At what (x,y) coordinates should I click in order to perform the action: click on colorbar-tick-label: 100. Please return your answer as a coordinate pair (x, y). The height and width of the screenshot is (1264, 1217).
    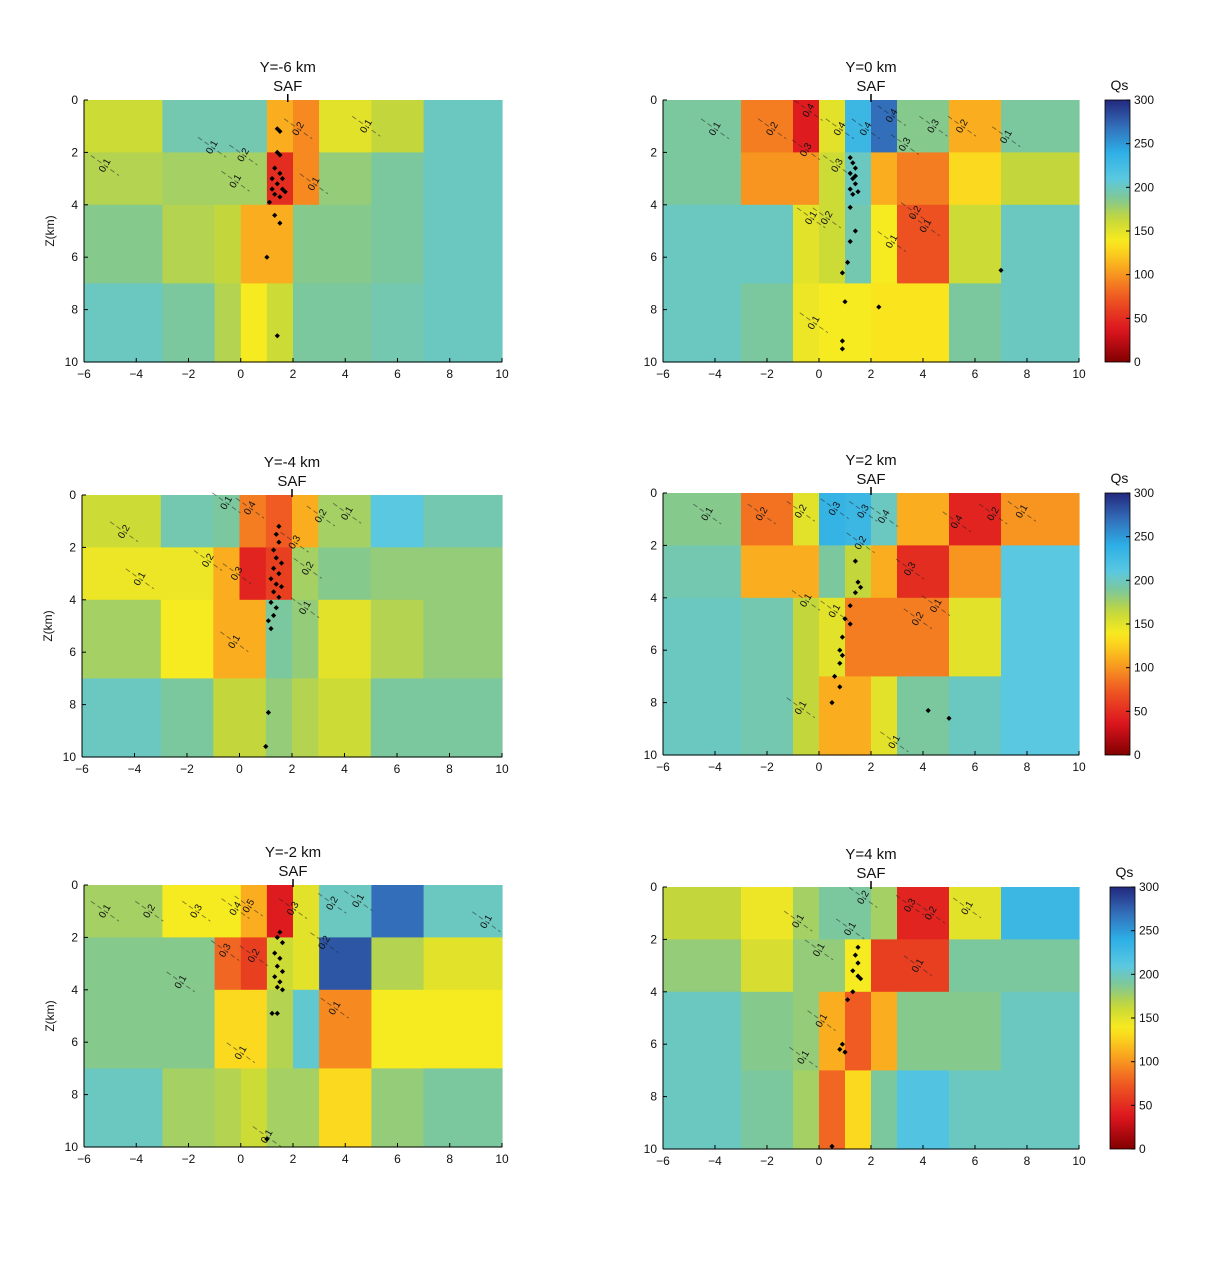
    Looking at the image, I should click on (1149, 1062).